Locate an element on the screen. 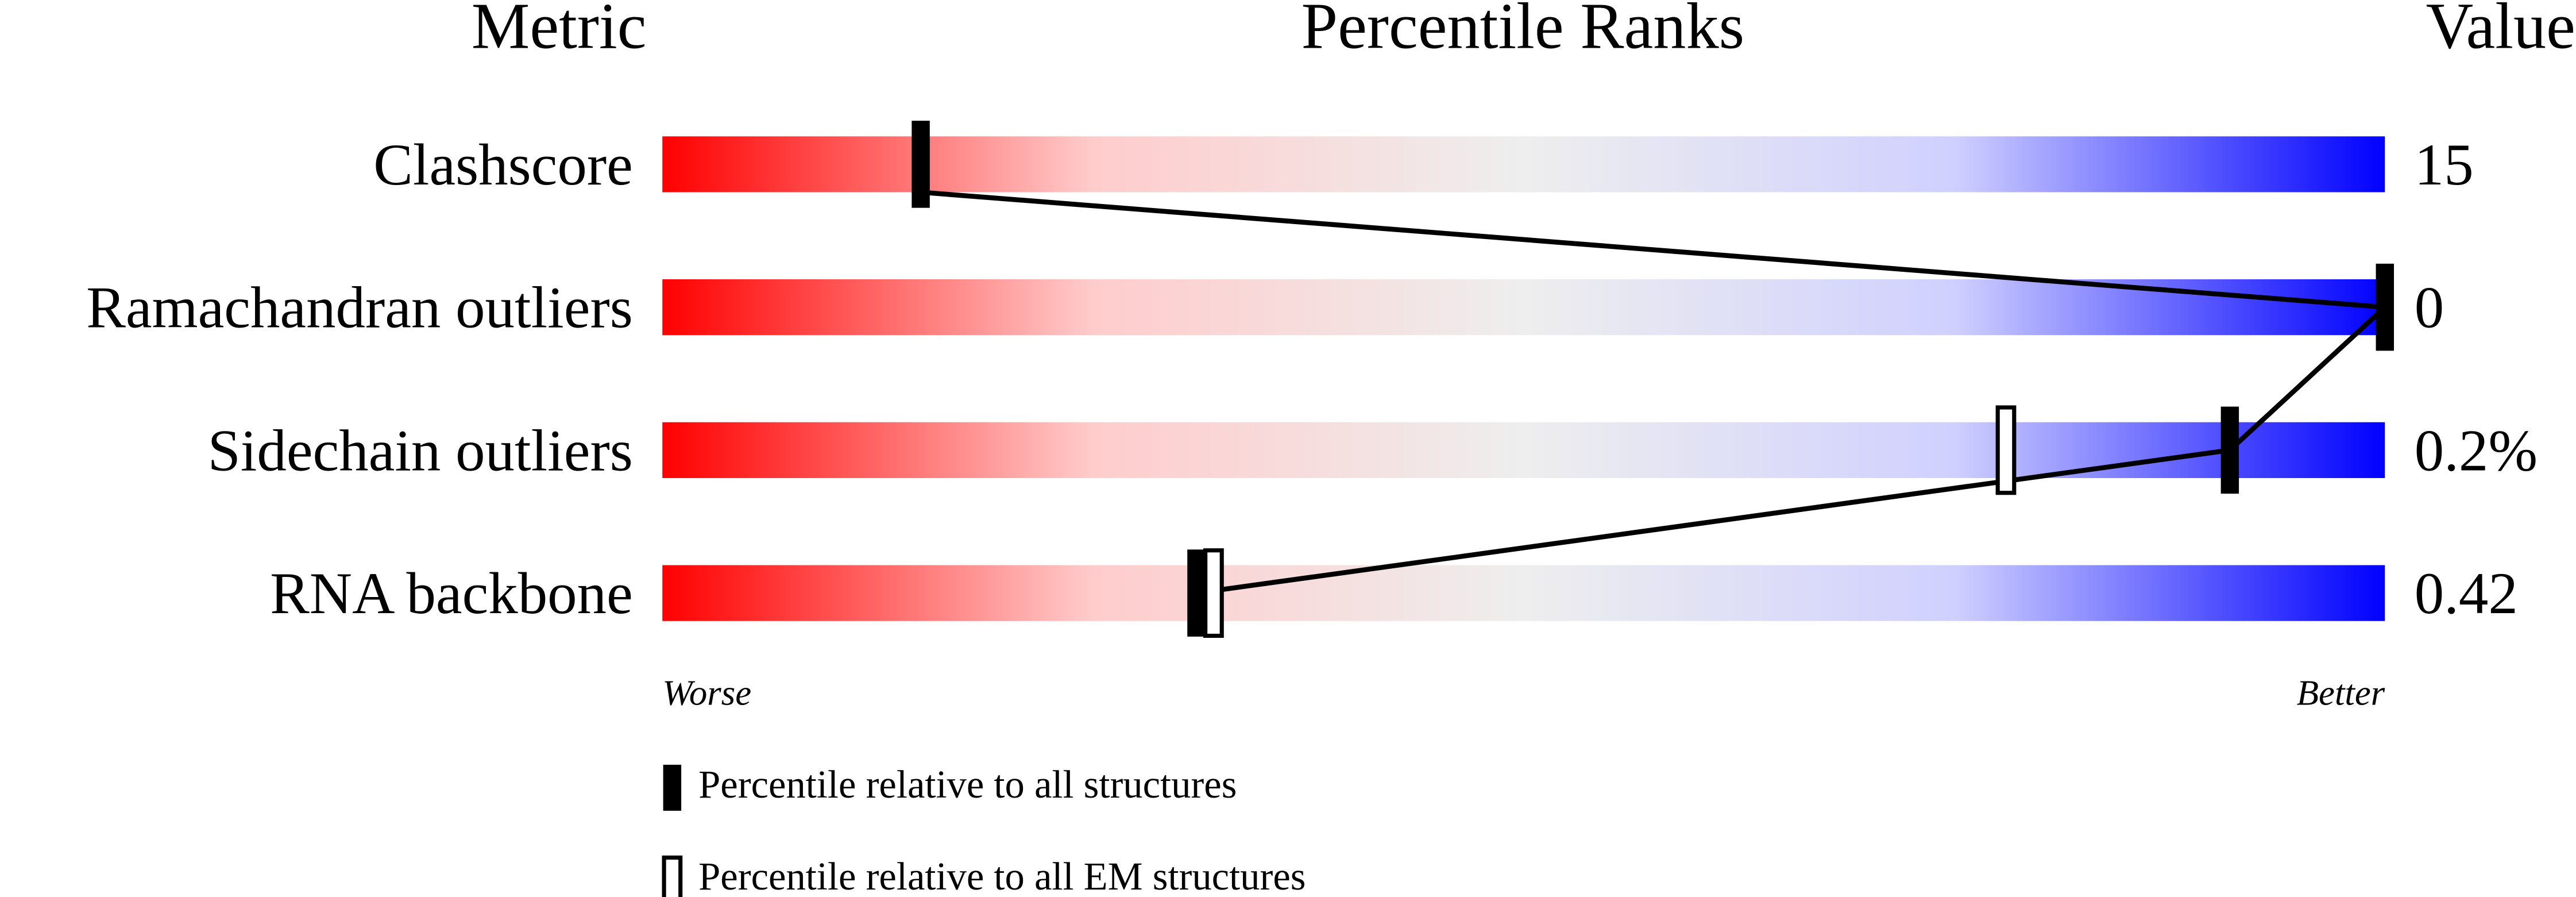  header-metric: Metric is located at coordinates (559, 31).